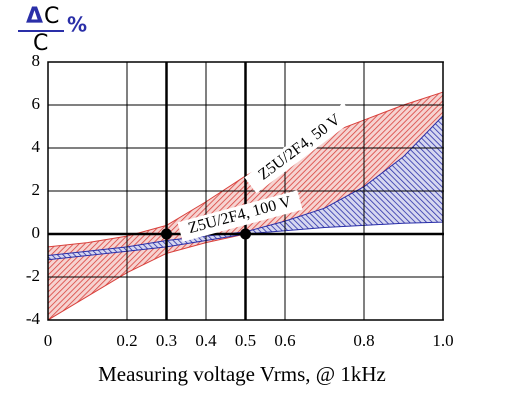 This screenshot has height=411, width=512. Describe the element at coordinates (36, 189) in the screenshot. I see `y-tick-label: 2` at that location.